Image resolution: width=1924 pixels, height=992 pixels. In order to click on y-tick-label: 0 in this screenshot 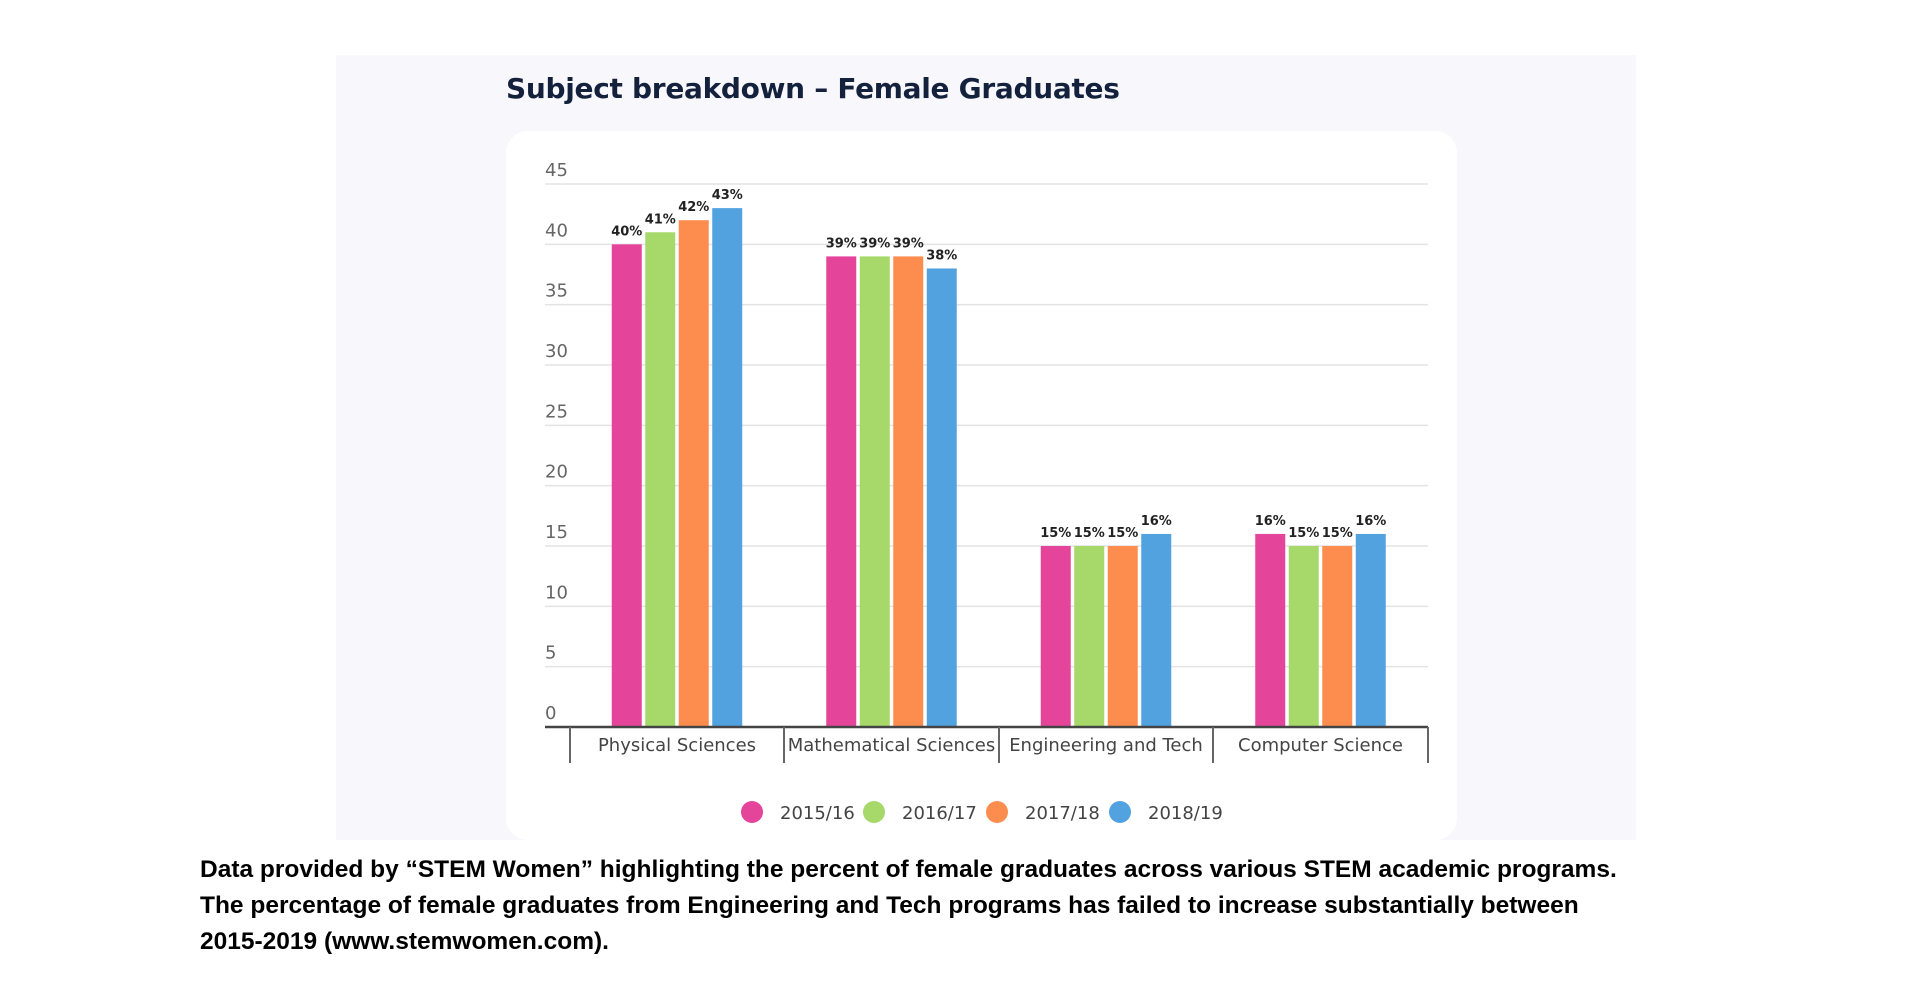, I will do `click(550, 713)`.